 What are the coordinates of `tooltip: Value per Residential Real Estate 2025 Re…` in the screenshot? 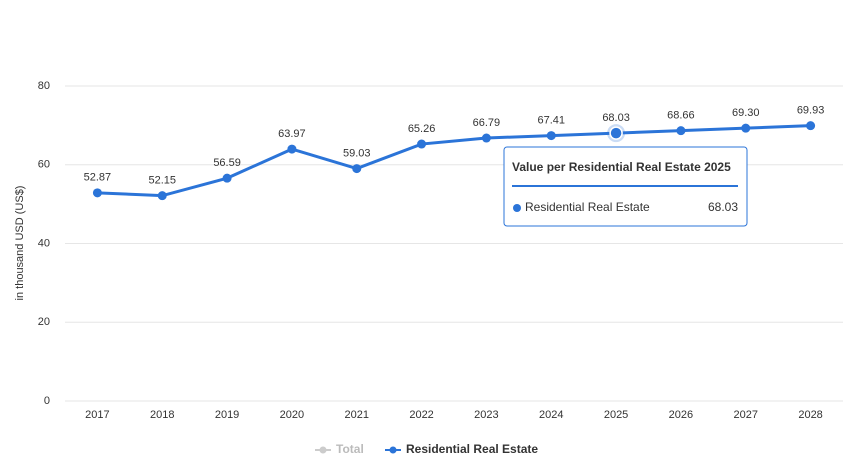 It's located at (625, 186).